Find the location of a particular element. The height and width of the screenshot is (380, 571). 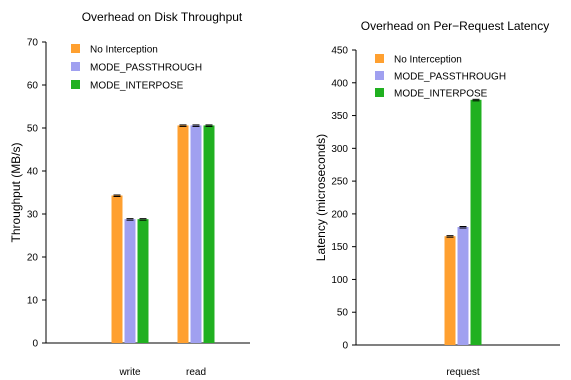

y-tick-label: 300 is located at coordinates (339, 149).